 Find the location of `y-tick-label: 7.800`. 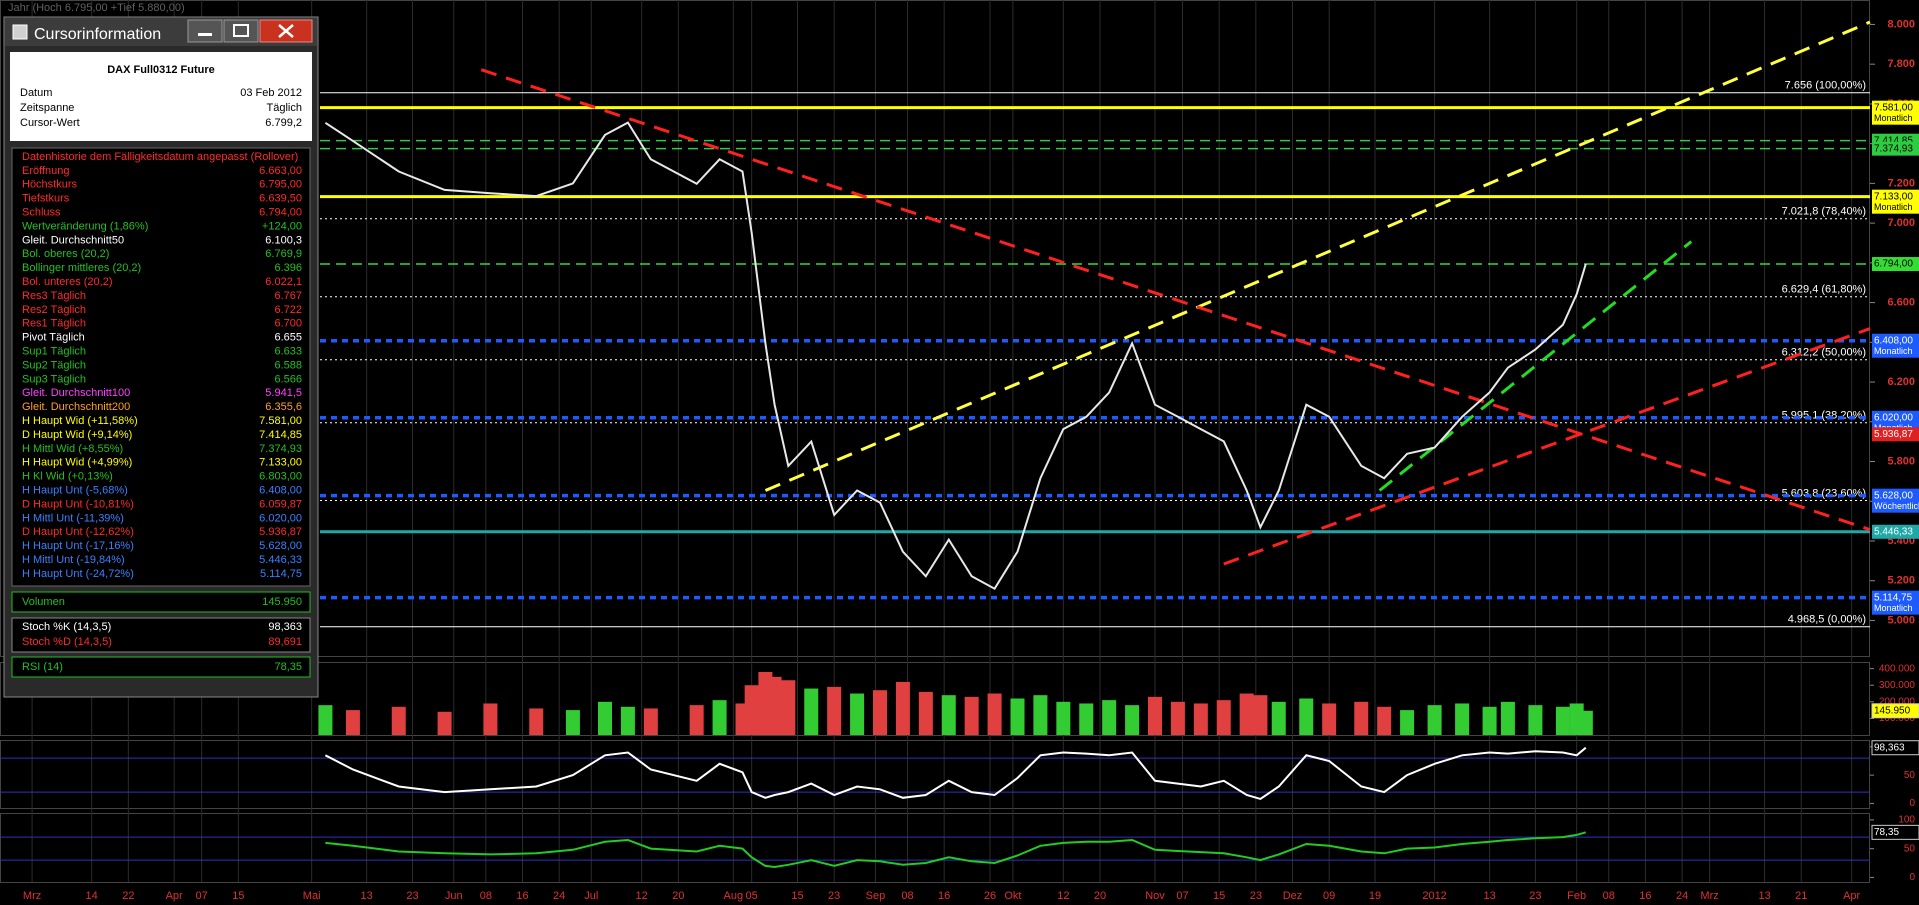

y-tick-label: 7.800 is located at coordinates (1901, 64).